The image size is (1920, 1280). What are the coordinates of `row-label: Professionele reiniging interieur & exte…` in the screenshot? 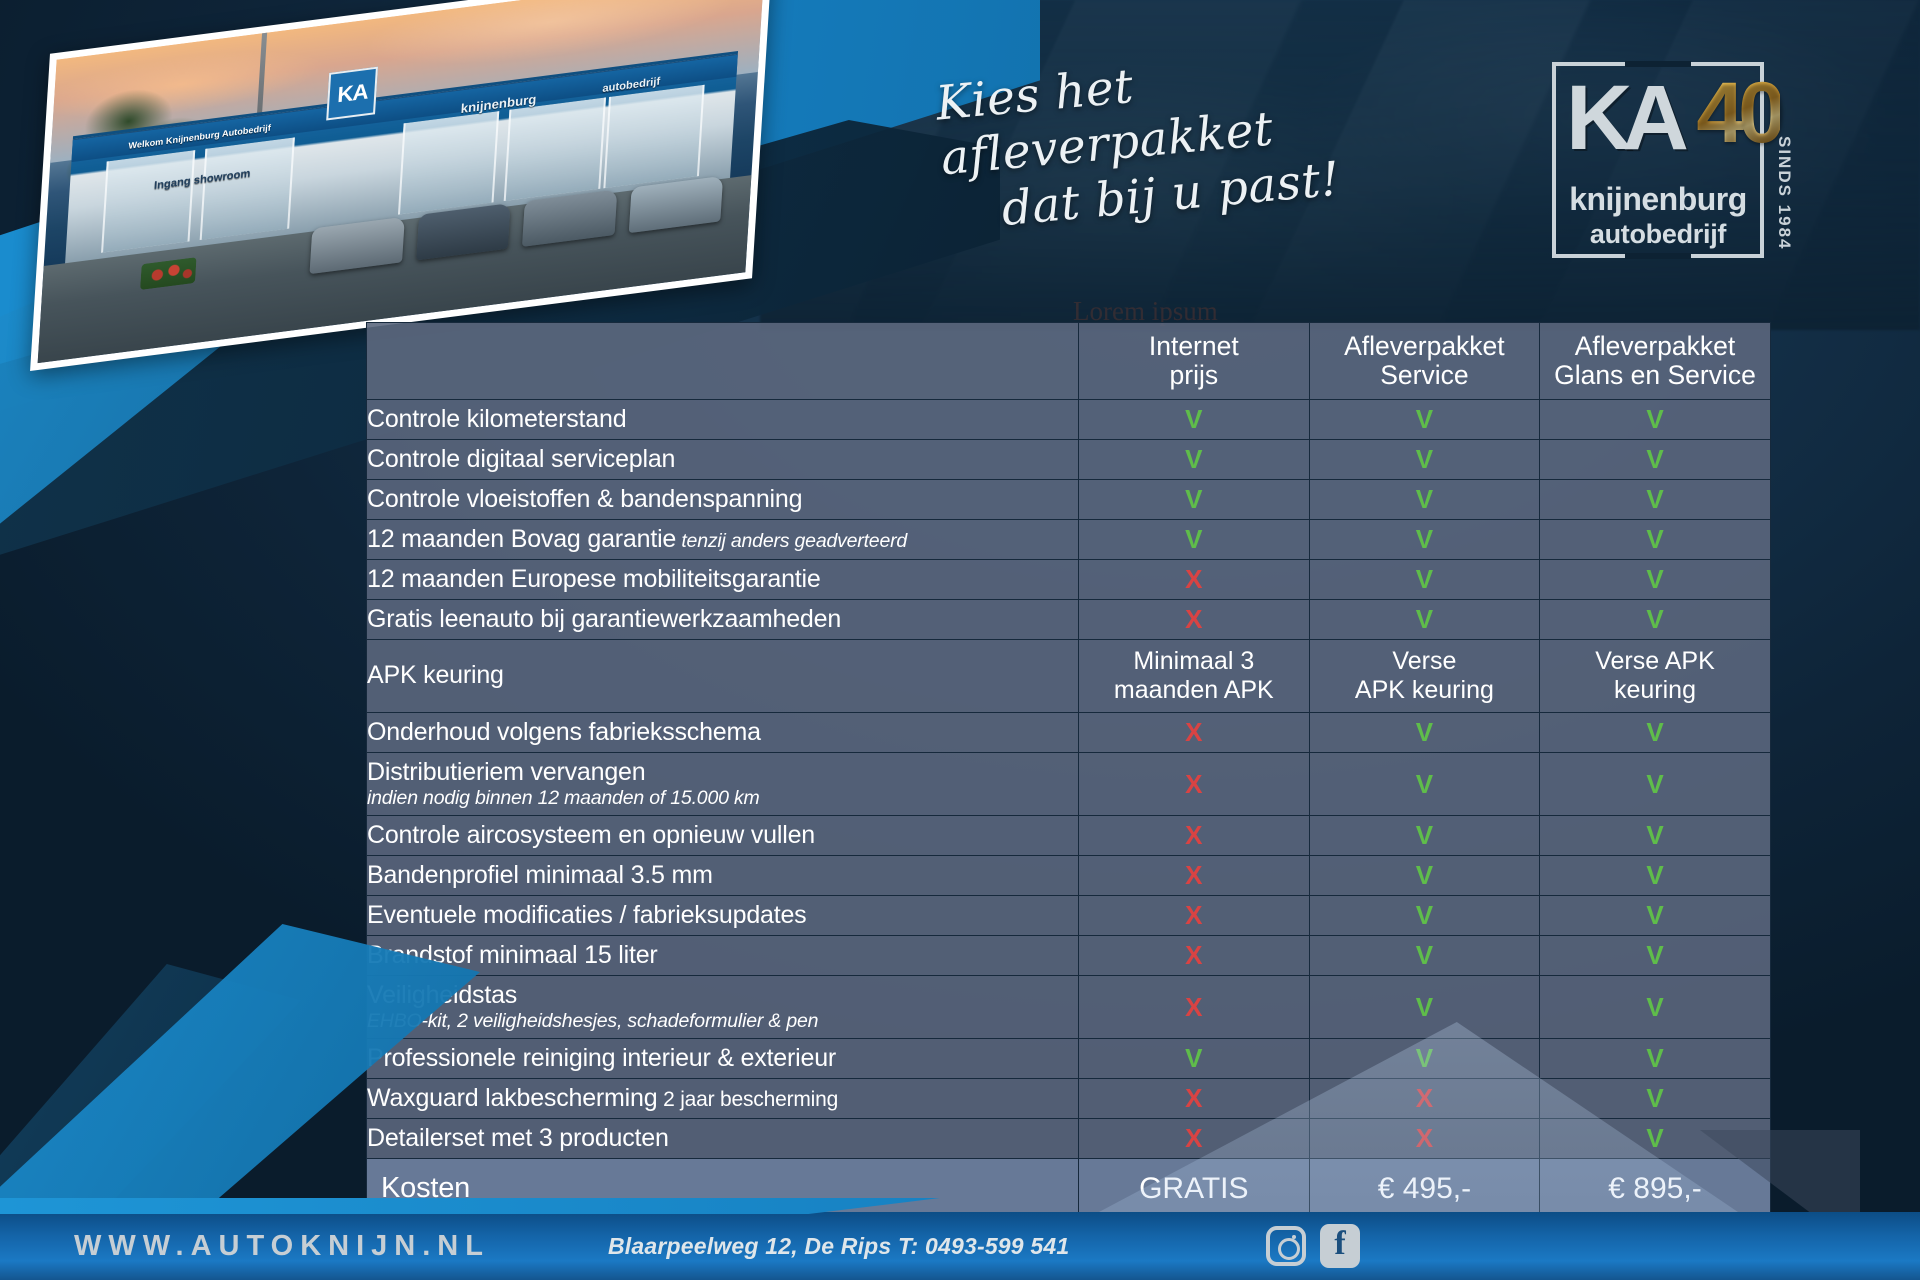 It's located at (722, 1058).